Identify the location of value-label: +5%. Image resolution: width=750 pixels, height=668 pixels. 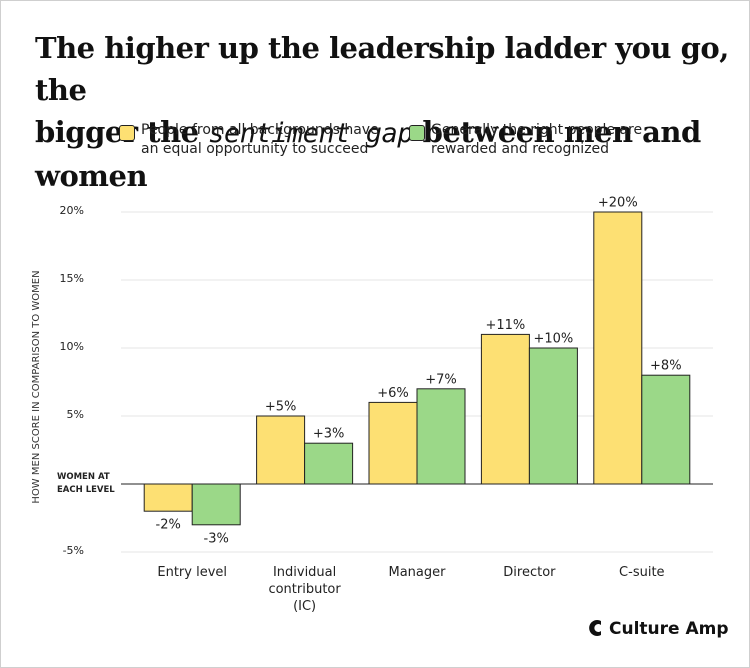
(281, 407).